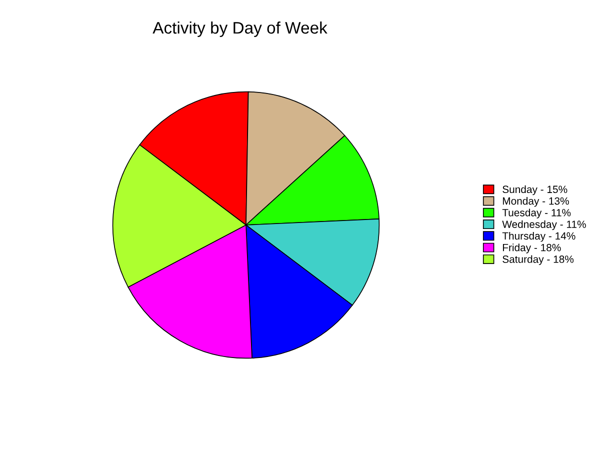 This screenshot has height=450, width=600. What do you see at coordinates (544, 225) in the screenshot?
I see `legend-label: Wednesday - 11%` at bounding box center [544, 225].